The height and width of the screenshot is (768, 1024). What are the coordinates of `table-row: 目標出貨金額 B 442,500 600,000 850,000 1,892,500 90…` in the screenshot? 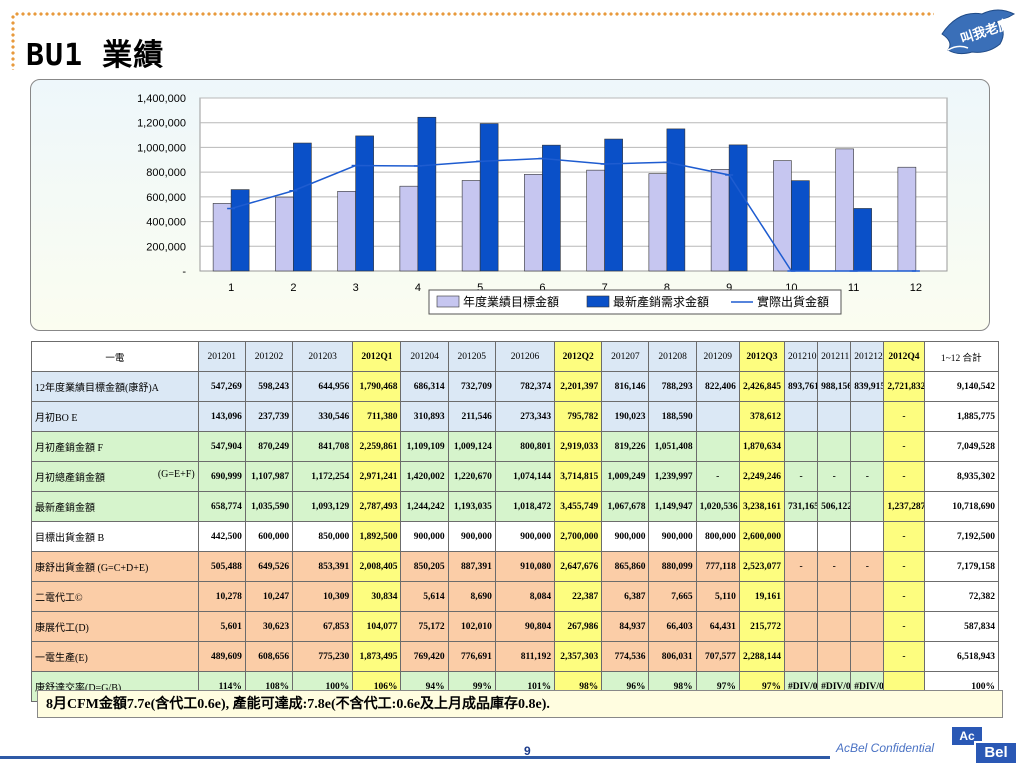 It's located at (515, 536).